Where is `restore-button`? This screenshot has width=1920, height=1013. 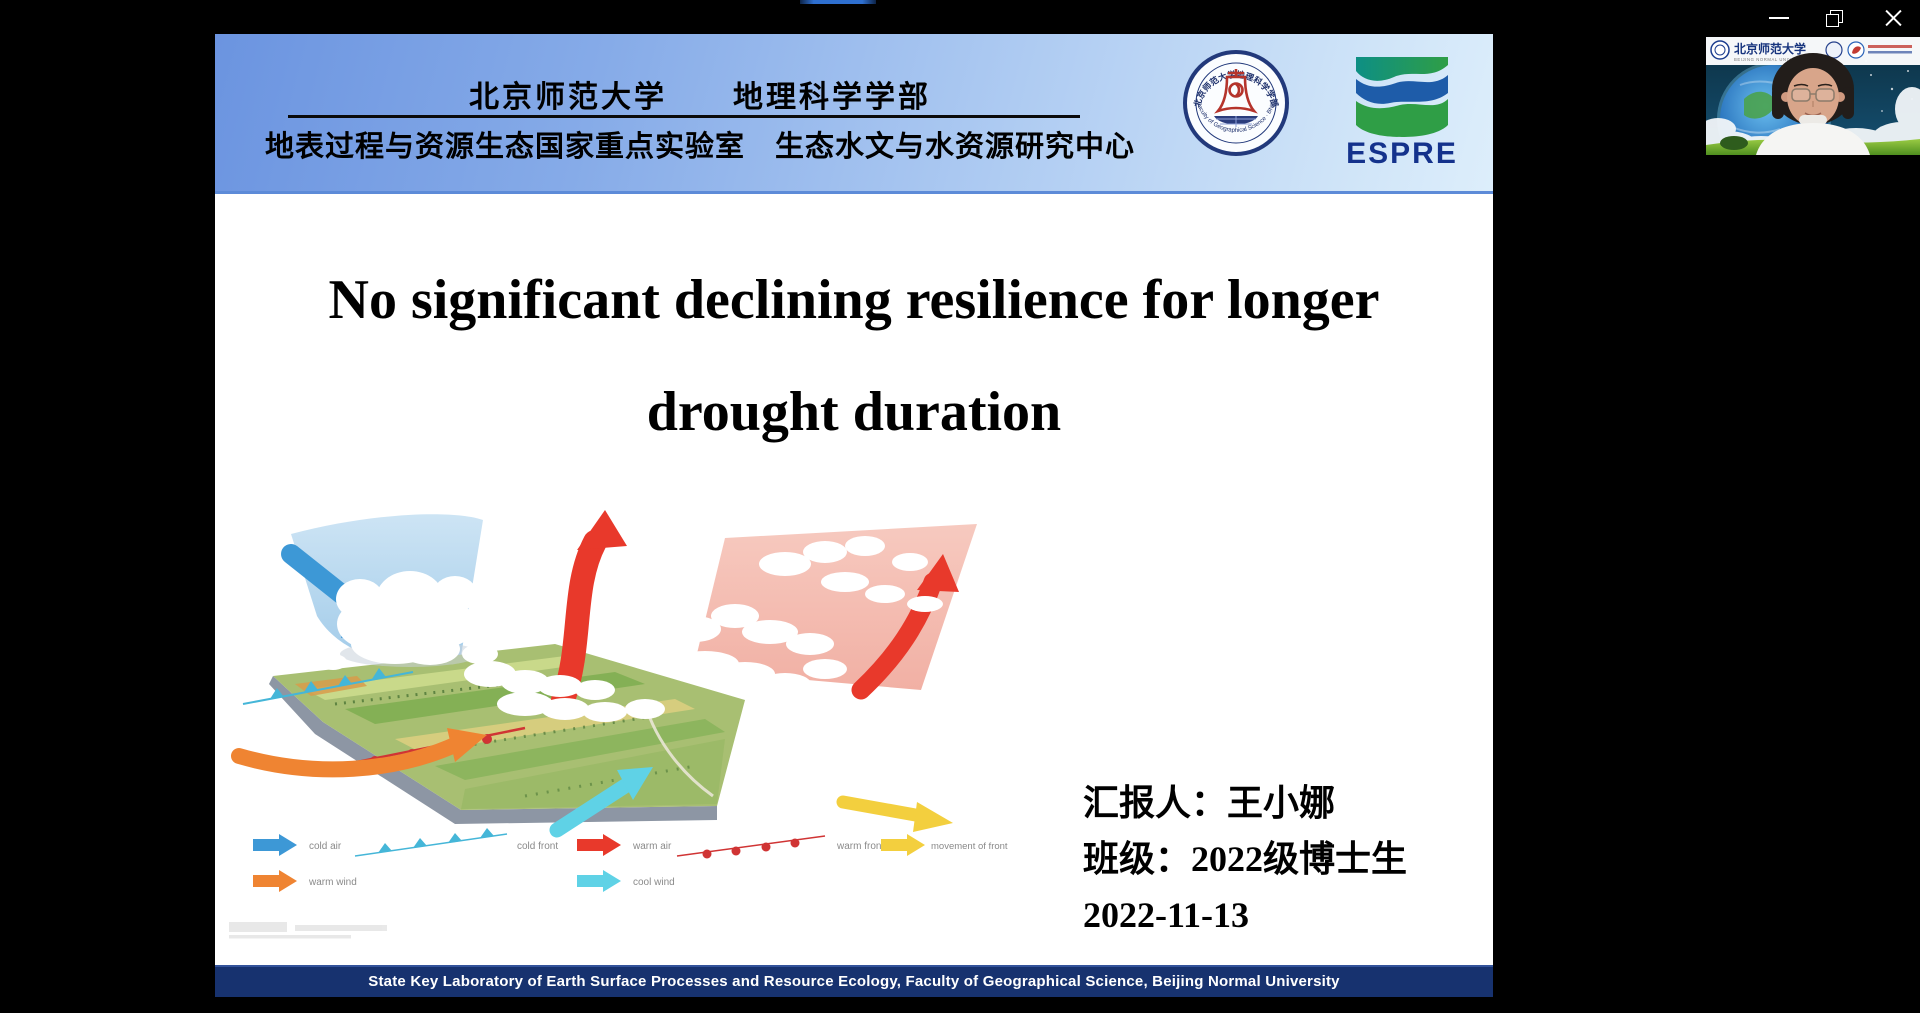 restore-button is located at coordinates (1836, 18).